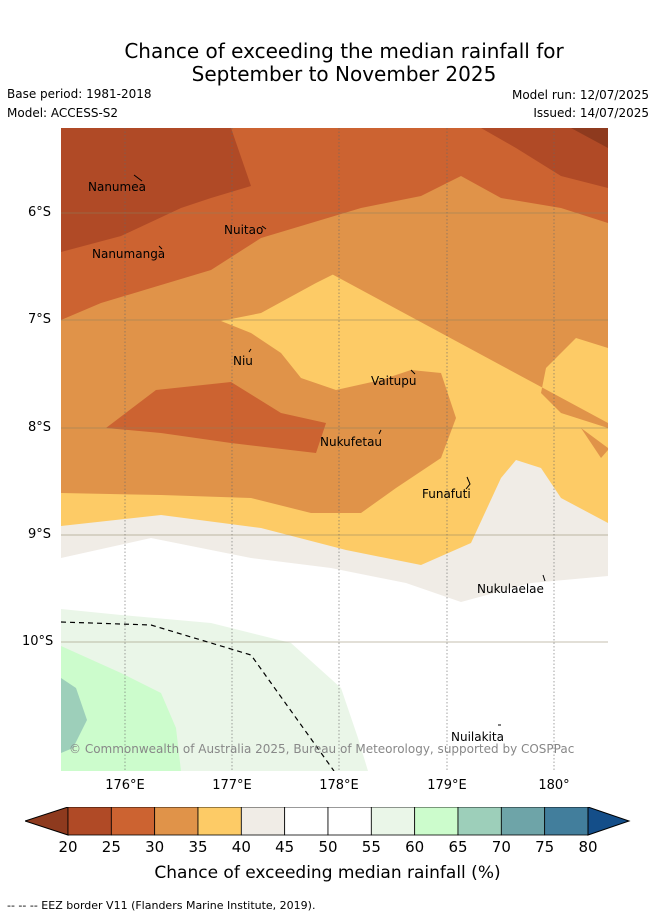 The width and height of the screenshot is (655, 919). Describe the element at coordinates (63, 113) in the screenshot. I see `model-name: Model: ACCESS-S2` at that location.